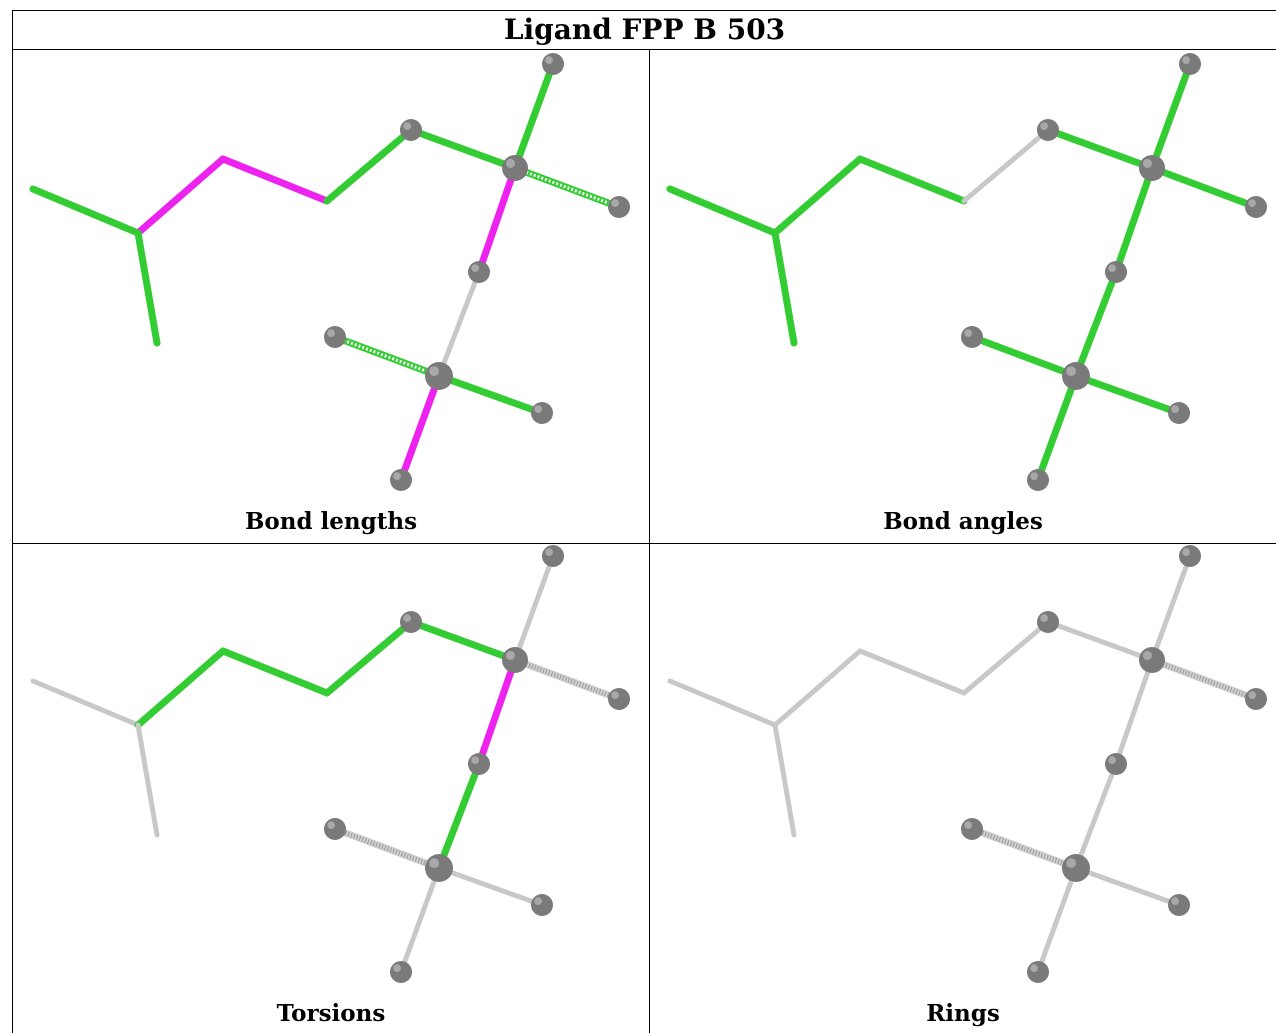 This screenshot has width=1276, height=1033. What do you see at coordinates (644, 543) in the screenshot?
I see `row-divider` at bounding box center [644, 543].